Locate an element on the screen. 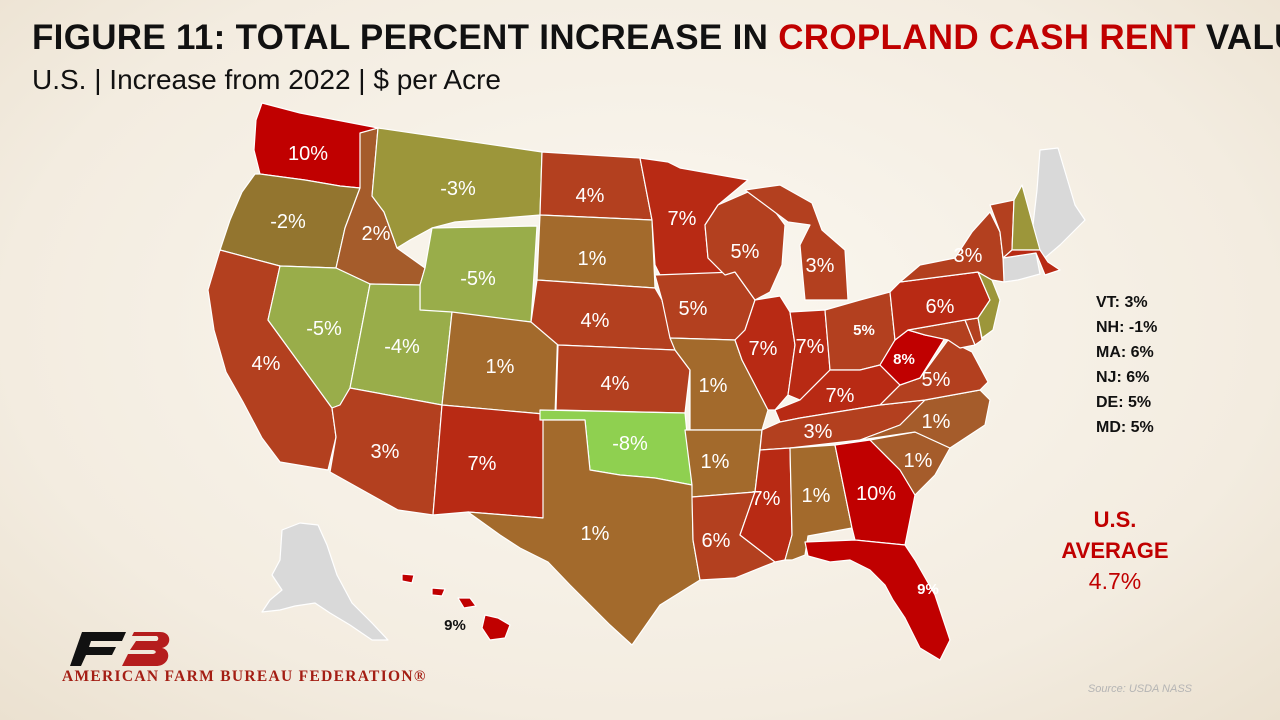 The height and width of the screenshot is (720, 1280). state-HI-kauai is located at coordinates (408, 578).